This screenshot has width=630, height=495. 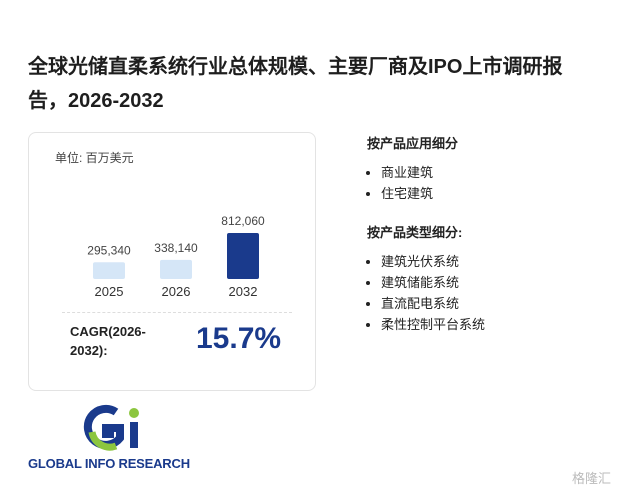 I want to click on logo-text: GLOBAL INFO RESEARCH, so click(x=109, y=463).